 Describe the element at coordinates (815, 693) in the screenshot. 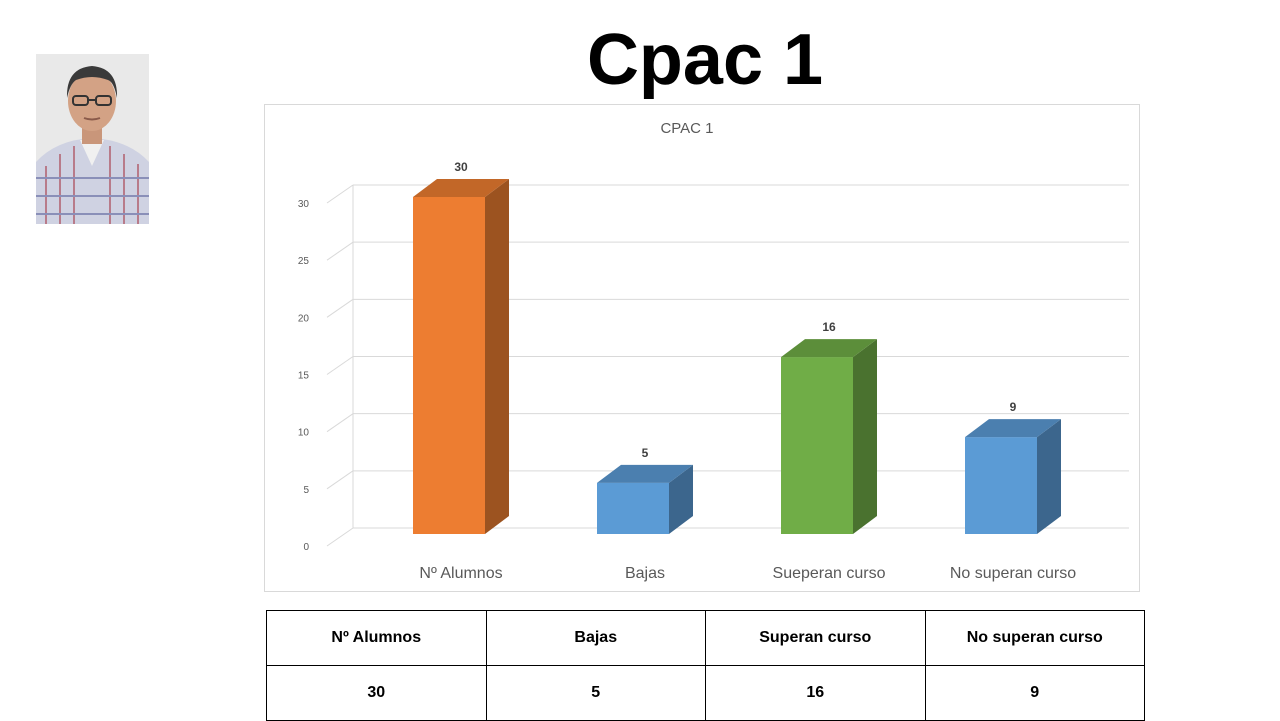

I see `table-value-cell: 16` at that location.